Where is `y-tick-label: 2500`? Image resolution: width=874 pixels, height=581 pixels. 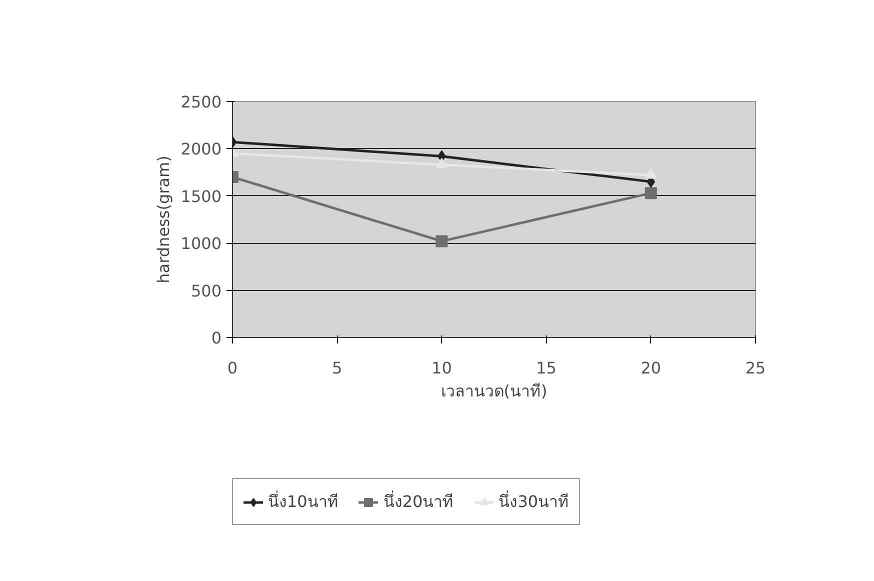 y-tick-label: 2500 is located at coordinates (201, 102).